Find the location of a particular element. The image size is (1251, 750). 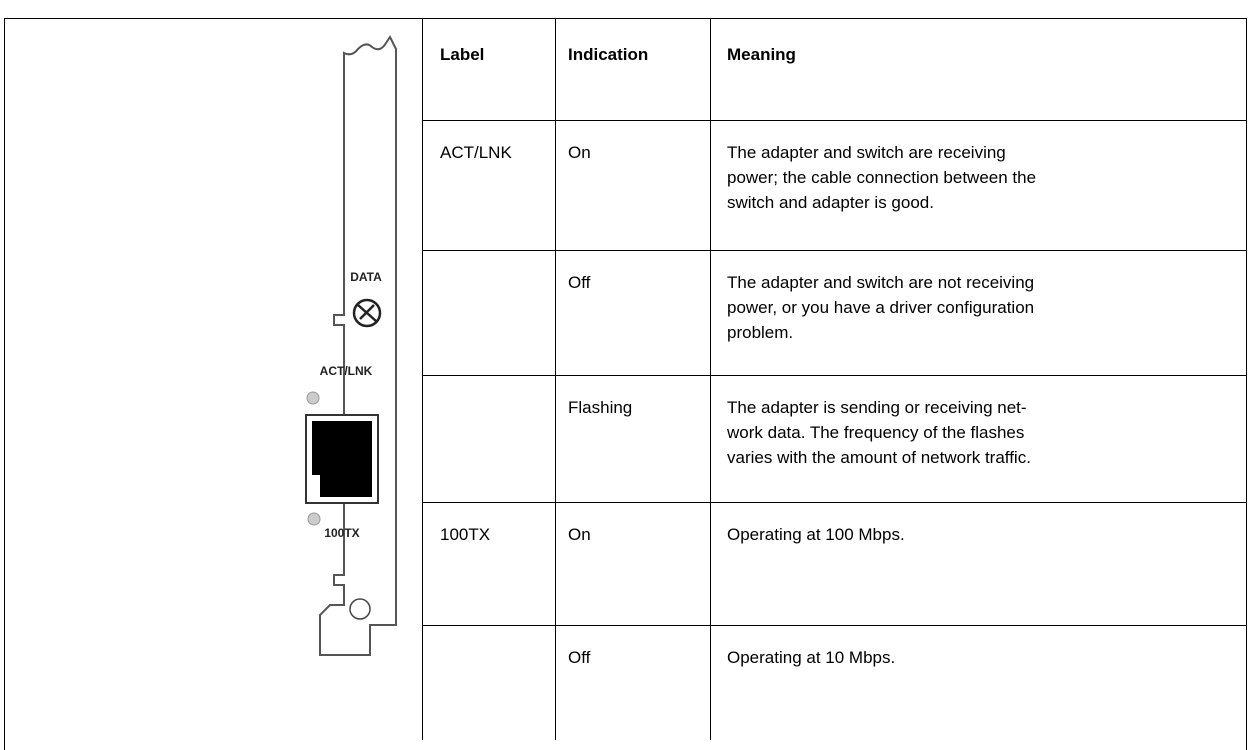

screw-hole is located at coordinates (360, 609).